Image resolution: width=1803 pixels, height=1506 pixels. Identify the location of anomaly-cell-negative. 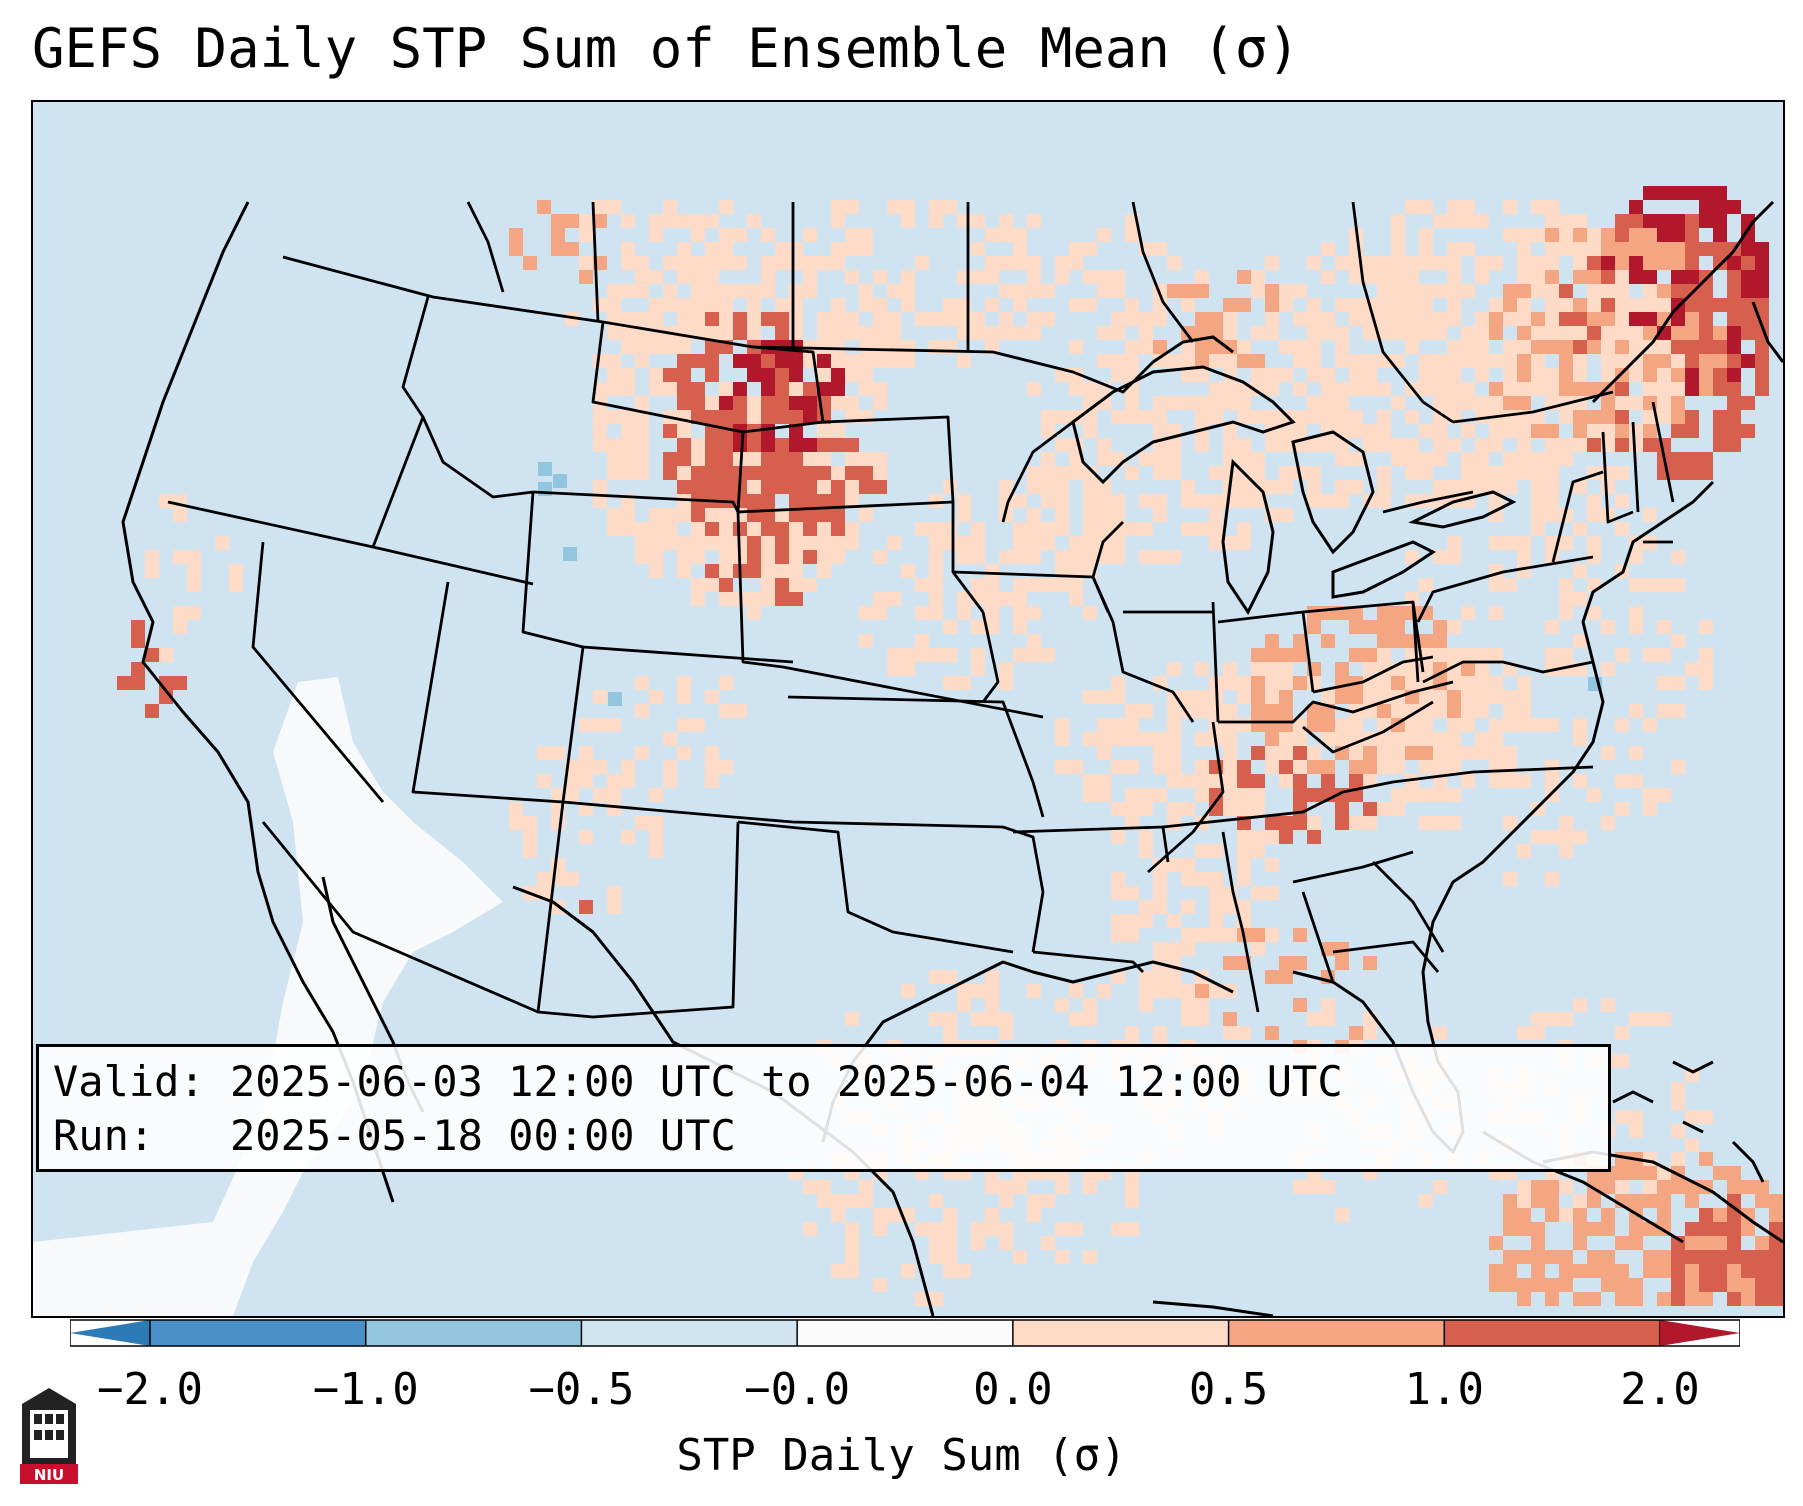
(570, 554).